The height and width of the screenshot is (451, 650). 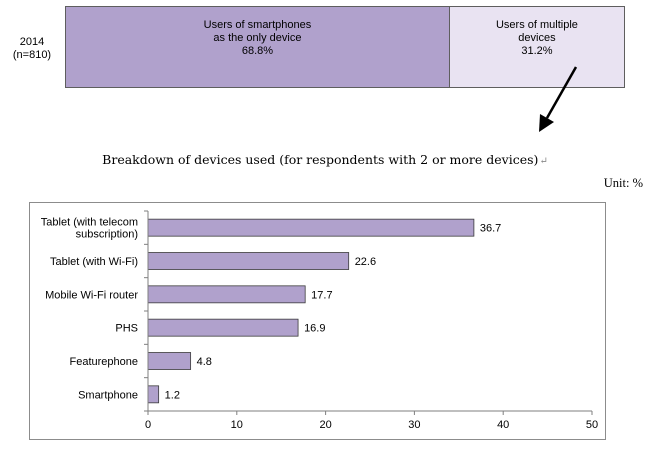 I want to click on category-label-line: Tablet (with telecom, so click(x=89, y=223).